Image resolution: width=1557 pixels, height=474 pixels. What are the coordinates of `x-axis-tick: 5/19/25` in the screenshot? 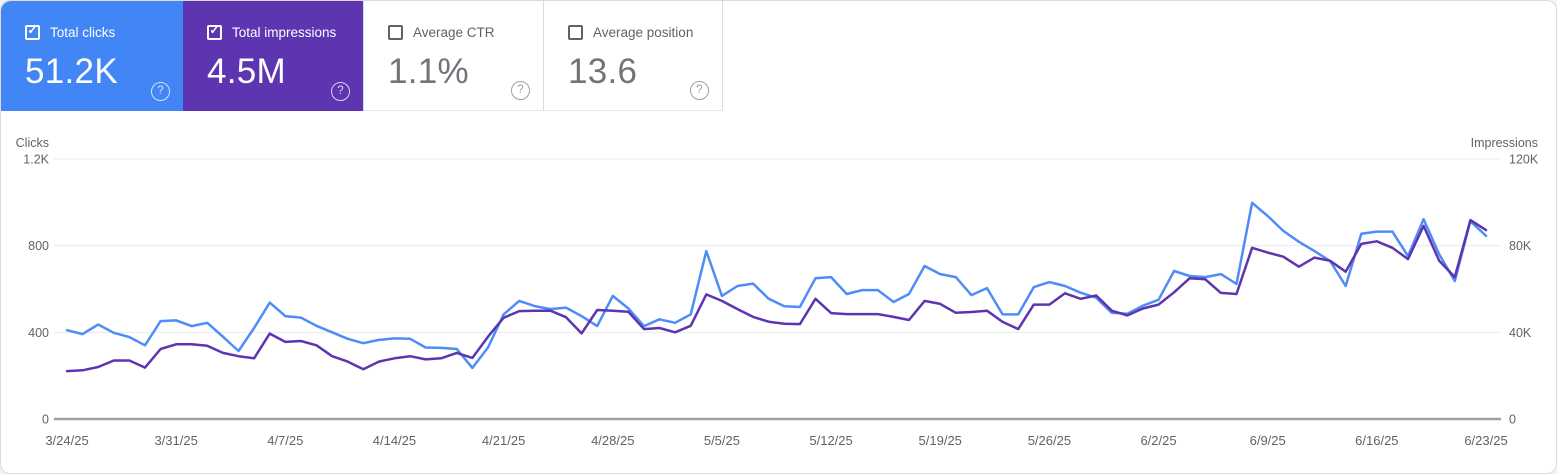 It's located at (940, 440).